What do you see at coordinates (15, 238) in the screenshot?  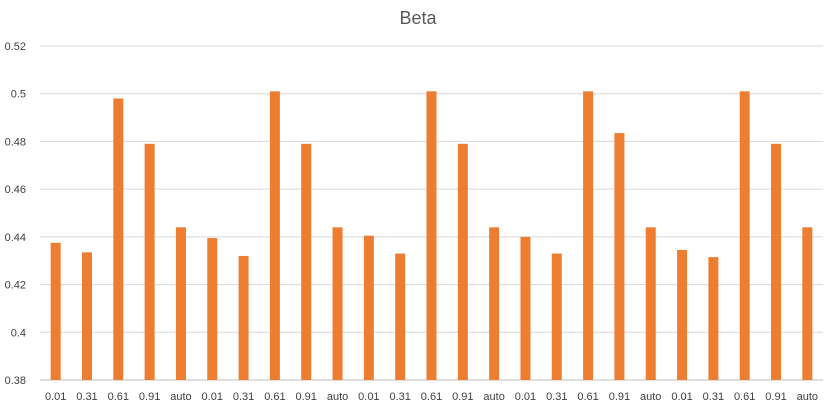 I see `y-tick-label: 0.44` at bounding box center [15, 238].